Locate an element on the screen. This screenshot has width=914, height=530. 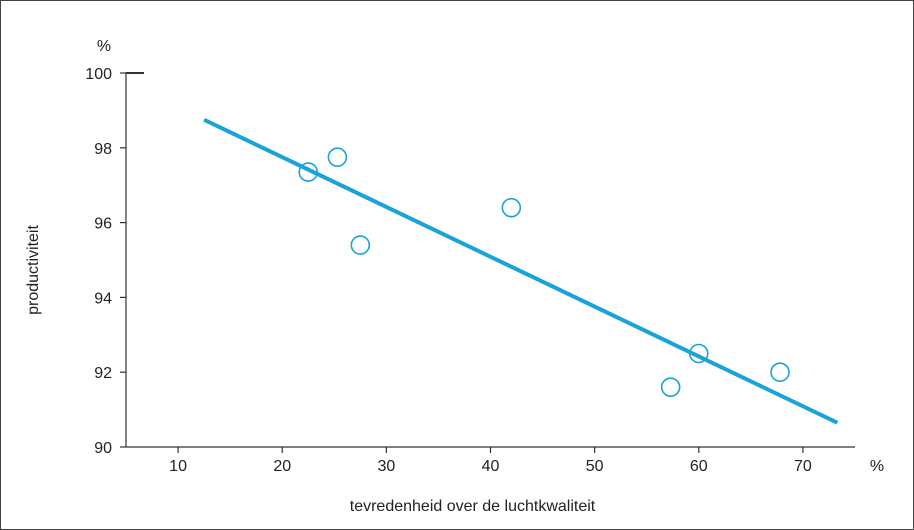
y-tick-label: 90 is located at coordinates (103, 448).